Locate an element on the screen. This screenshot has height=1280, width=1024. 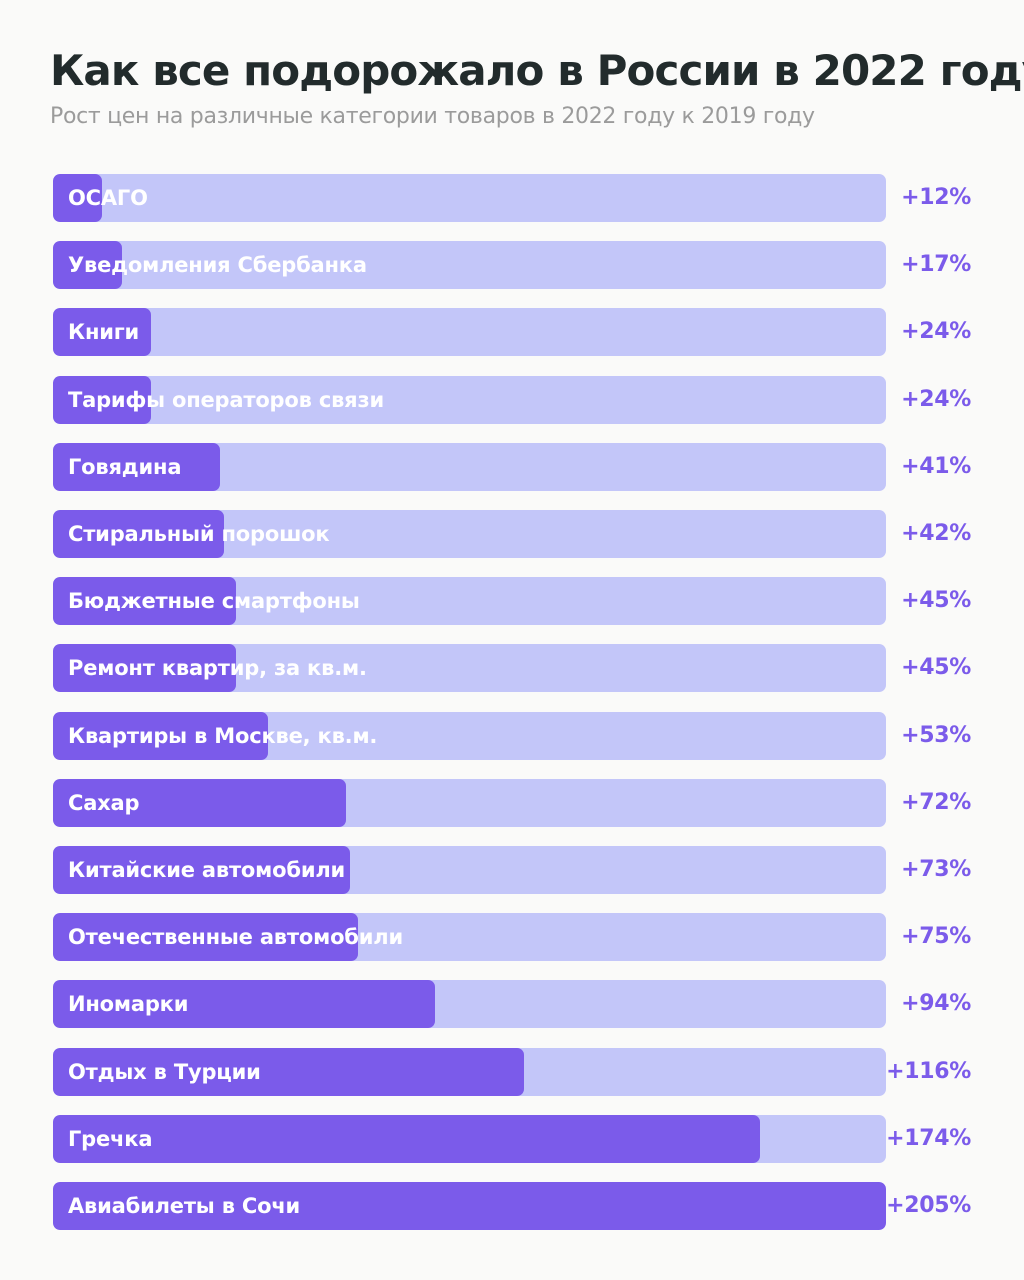
bar-row: Говядина +41% is located at coordinates (513, 466).